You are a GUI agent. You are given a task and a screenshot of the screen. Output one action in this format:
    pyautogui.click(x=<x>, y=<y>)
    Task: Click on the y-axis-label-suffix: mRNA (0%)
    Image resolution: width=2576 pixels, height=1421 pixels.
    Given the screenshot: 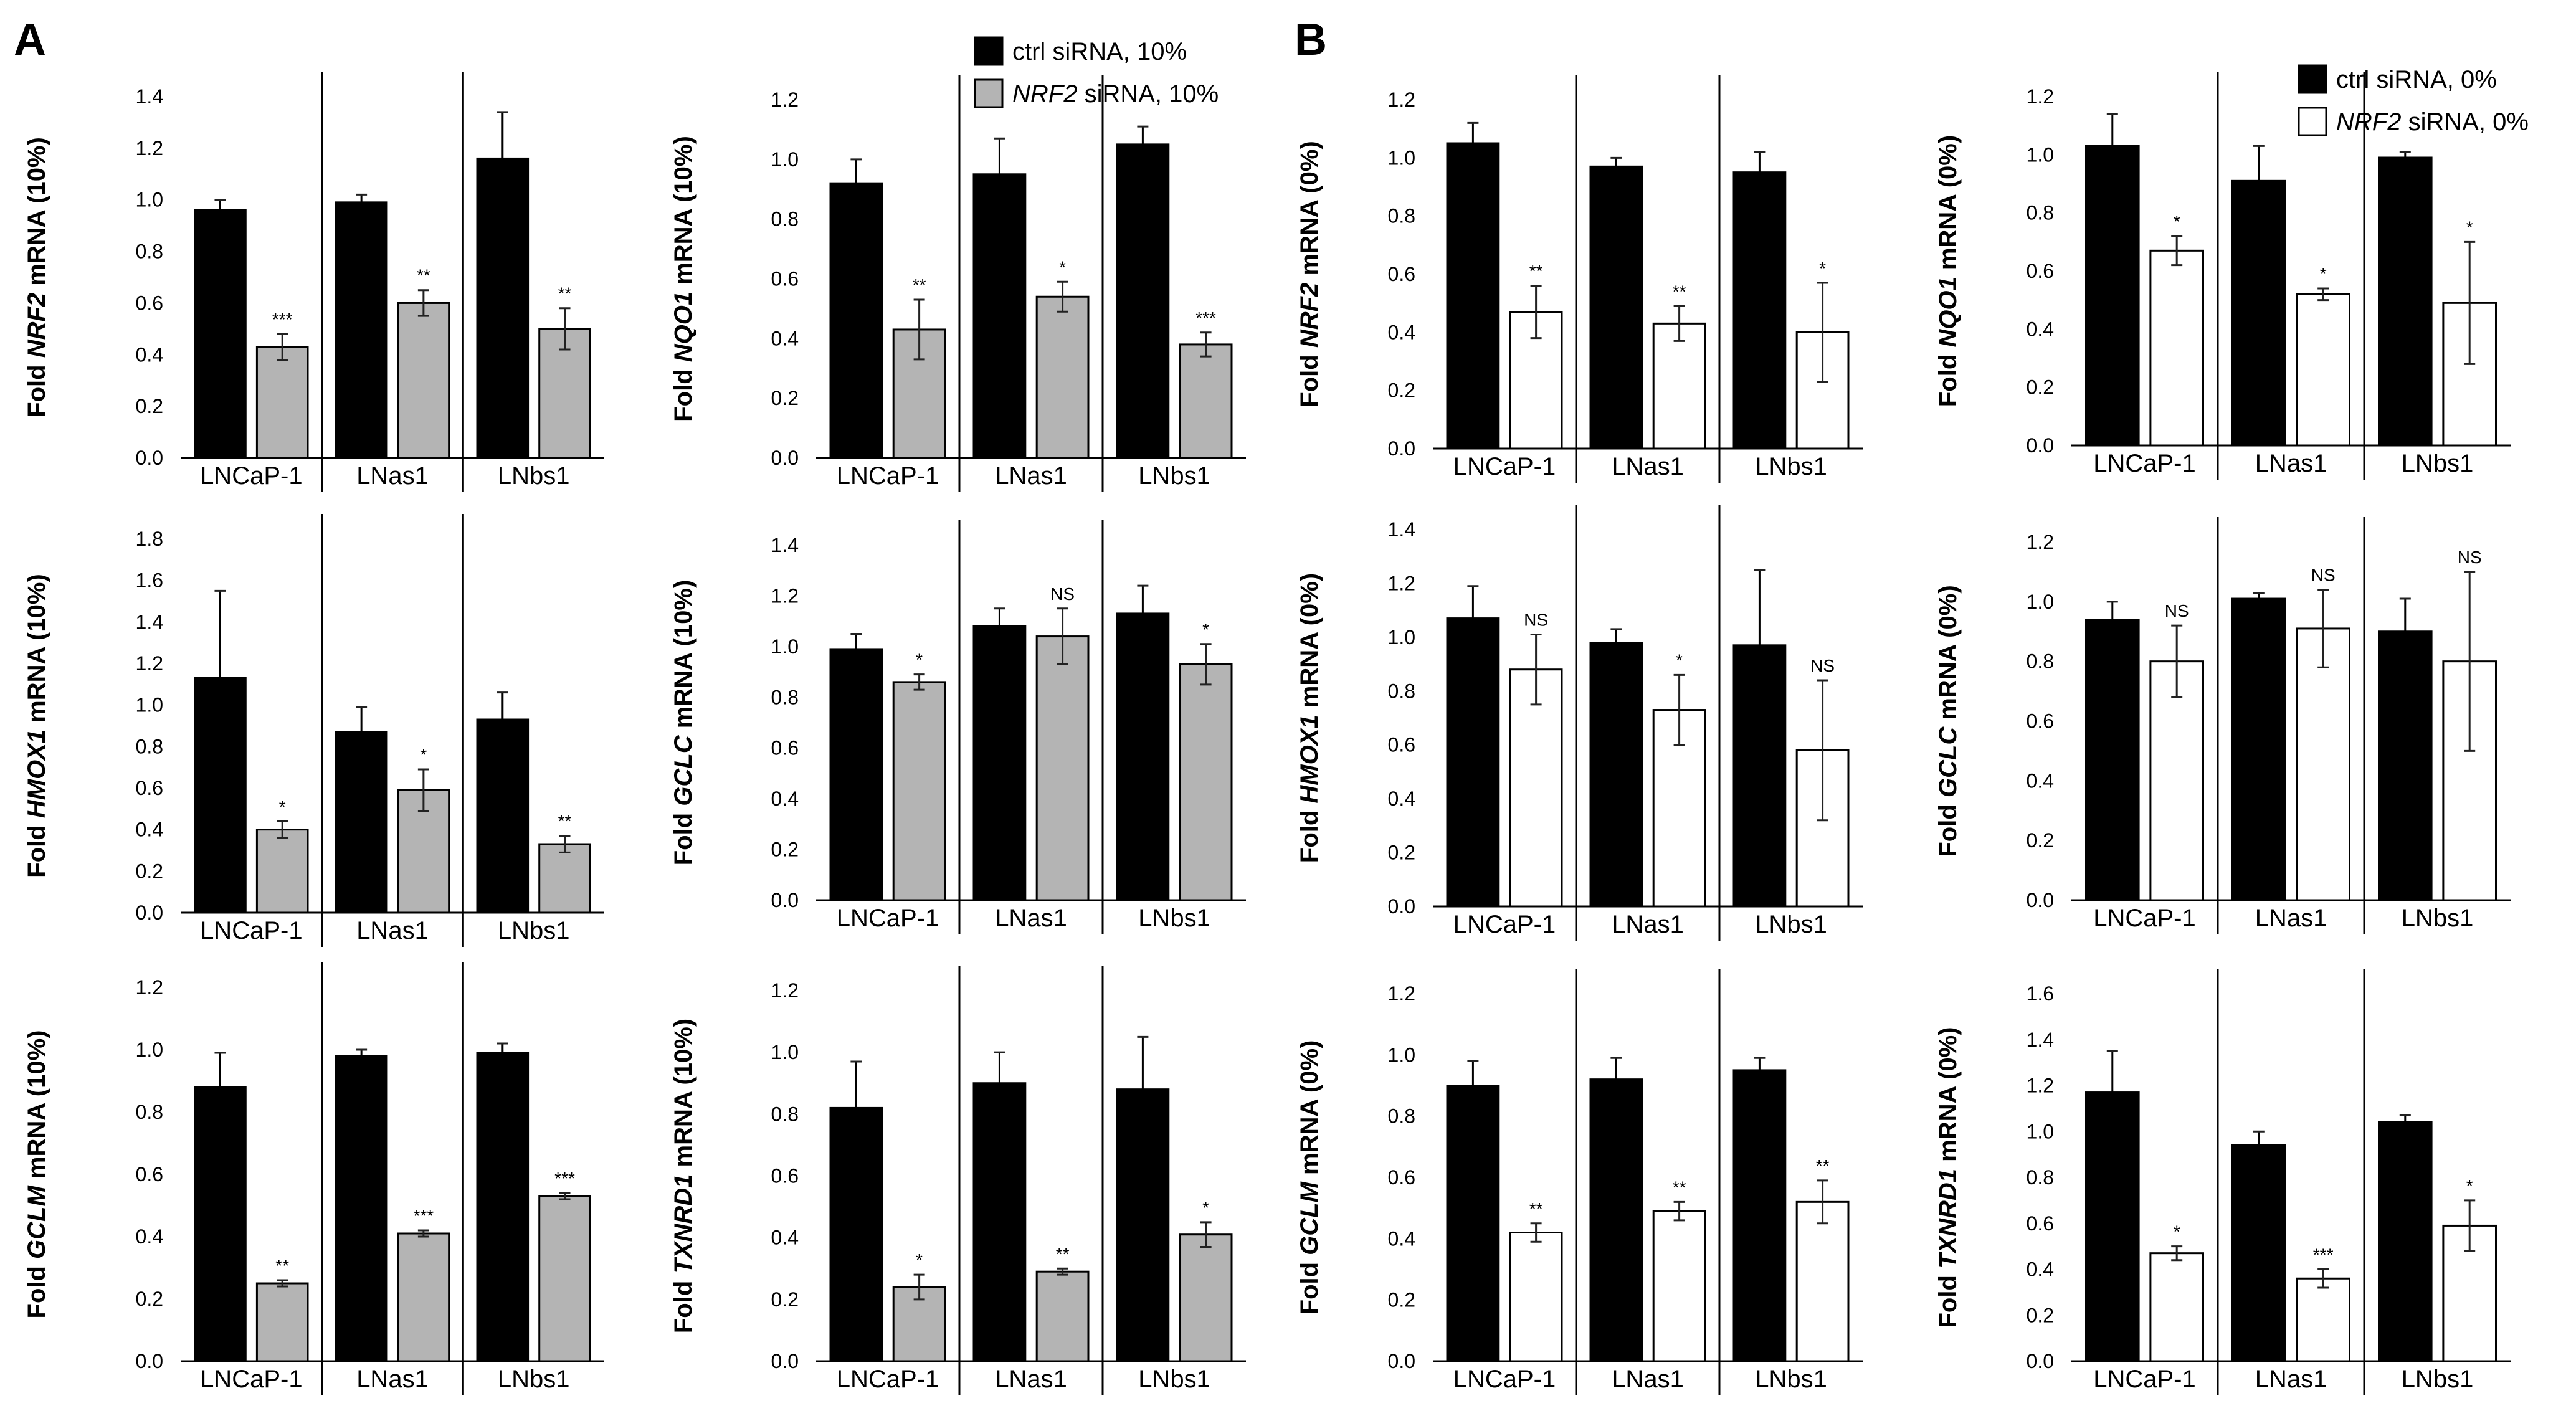 What is the action you would take?
    pyautogui.click(x=1948, y=1098)
    